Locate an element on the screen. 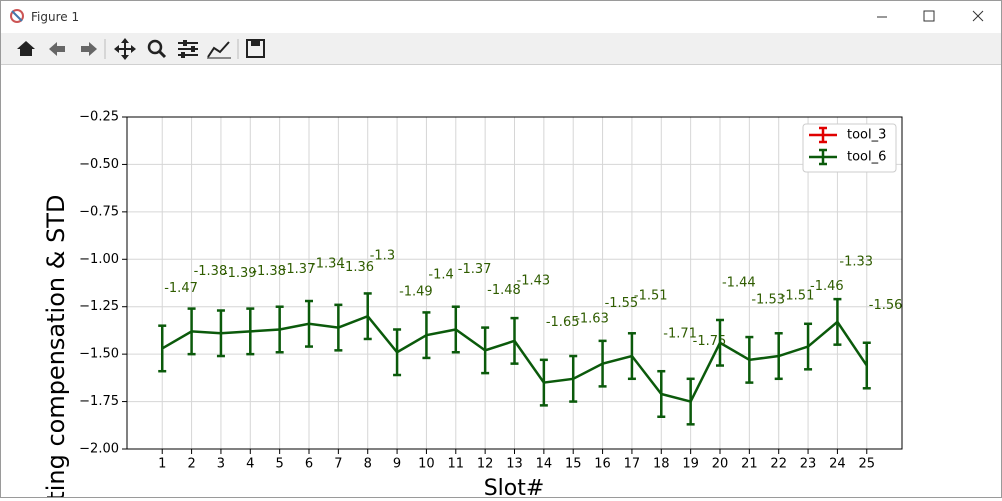 The image size is (1002, 501). legend-label: tool_6 is located at coordinates (866, 157).